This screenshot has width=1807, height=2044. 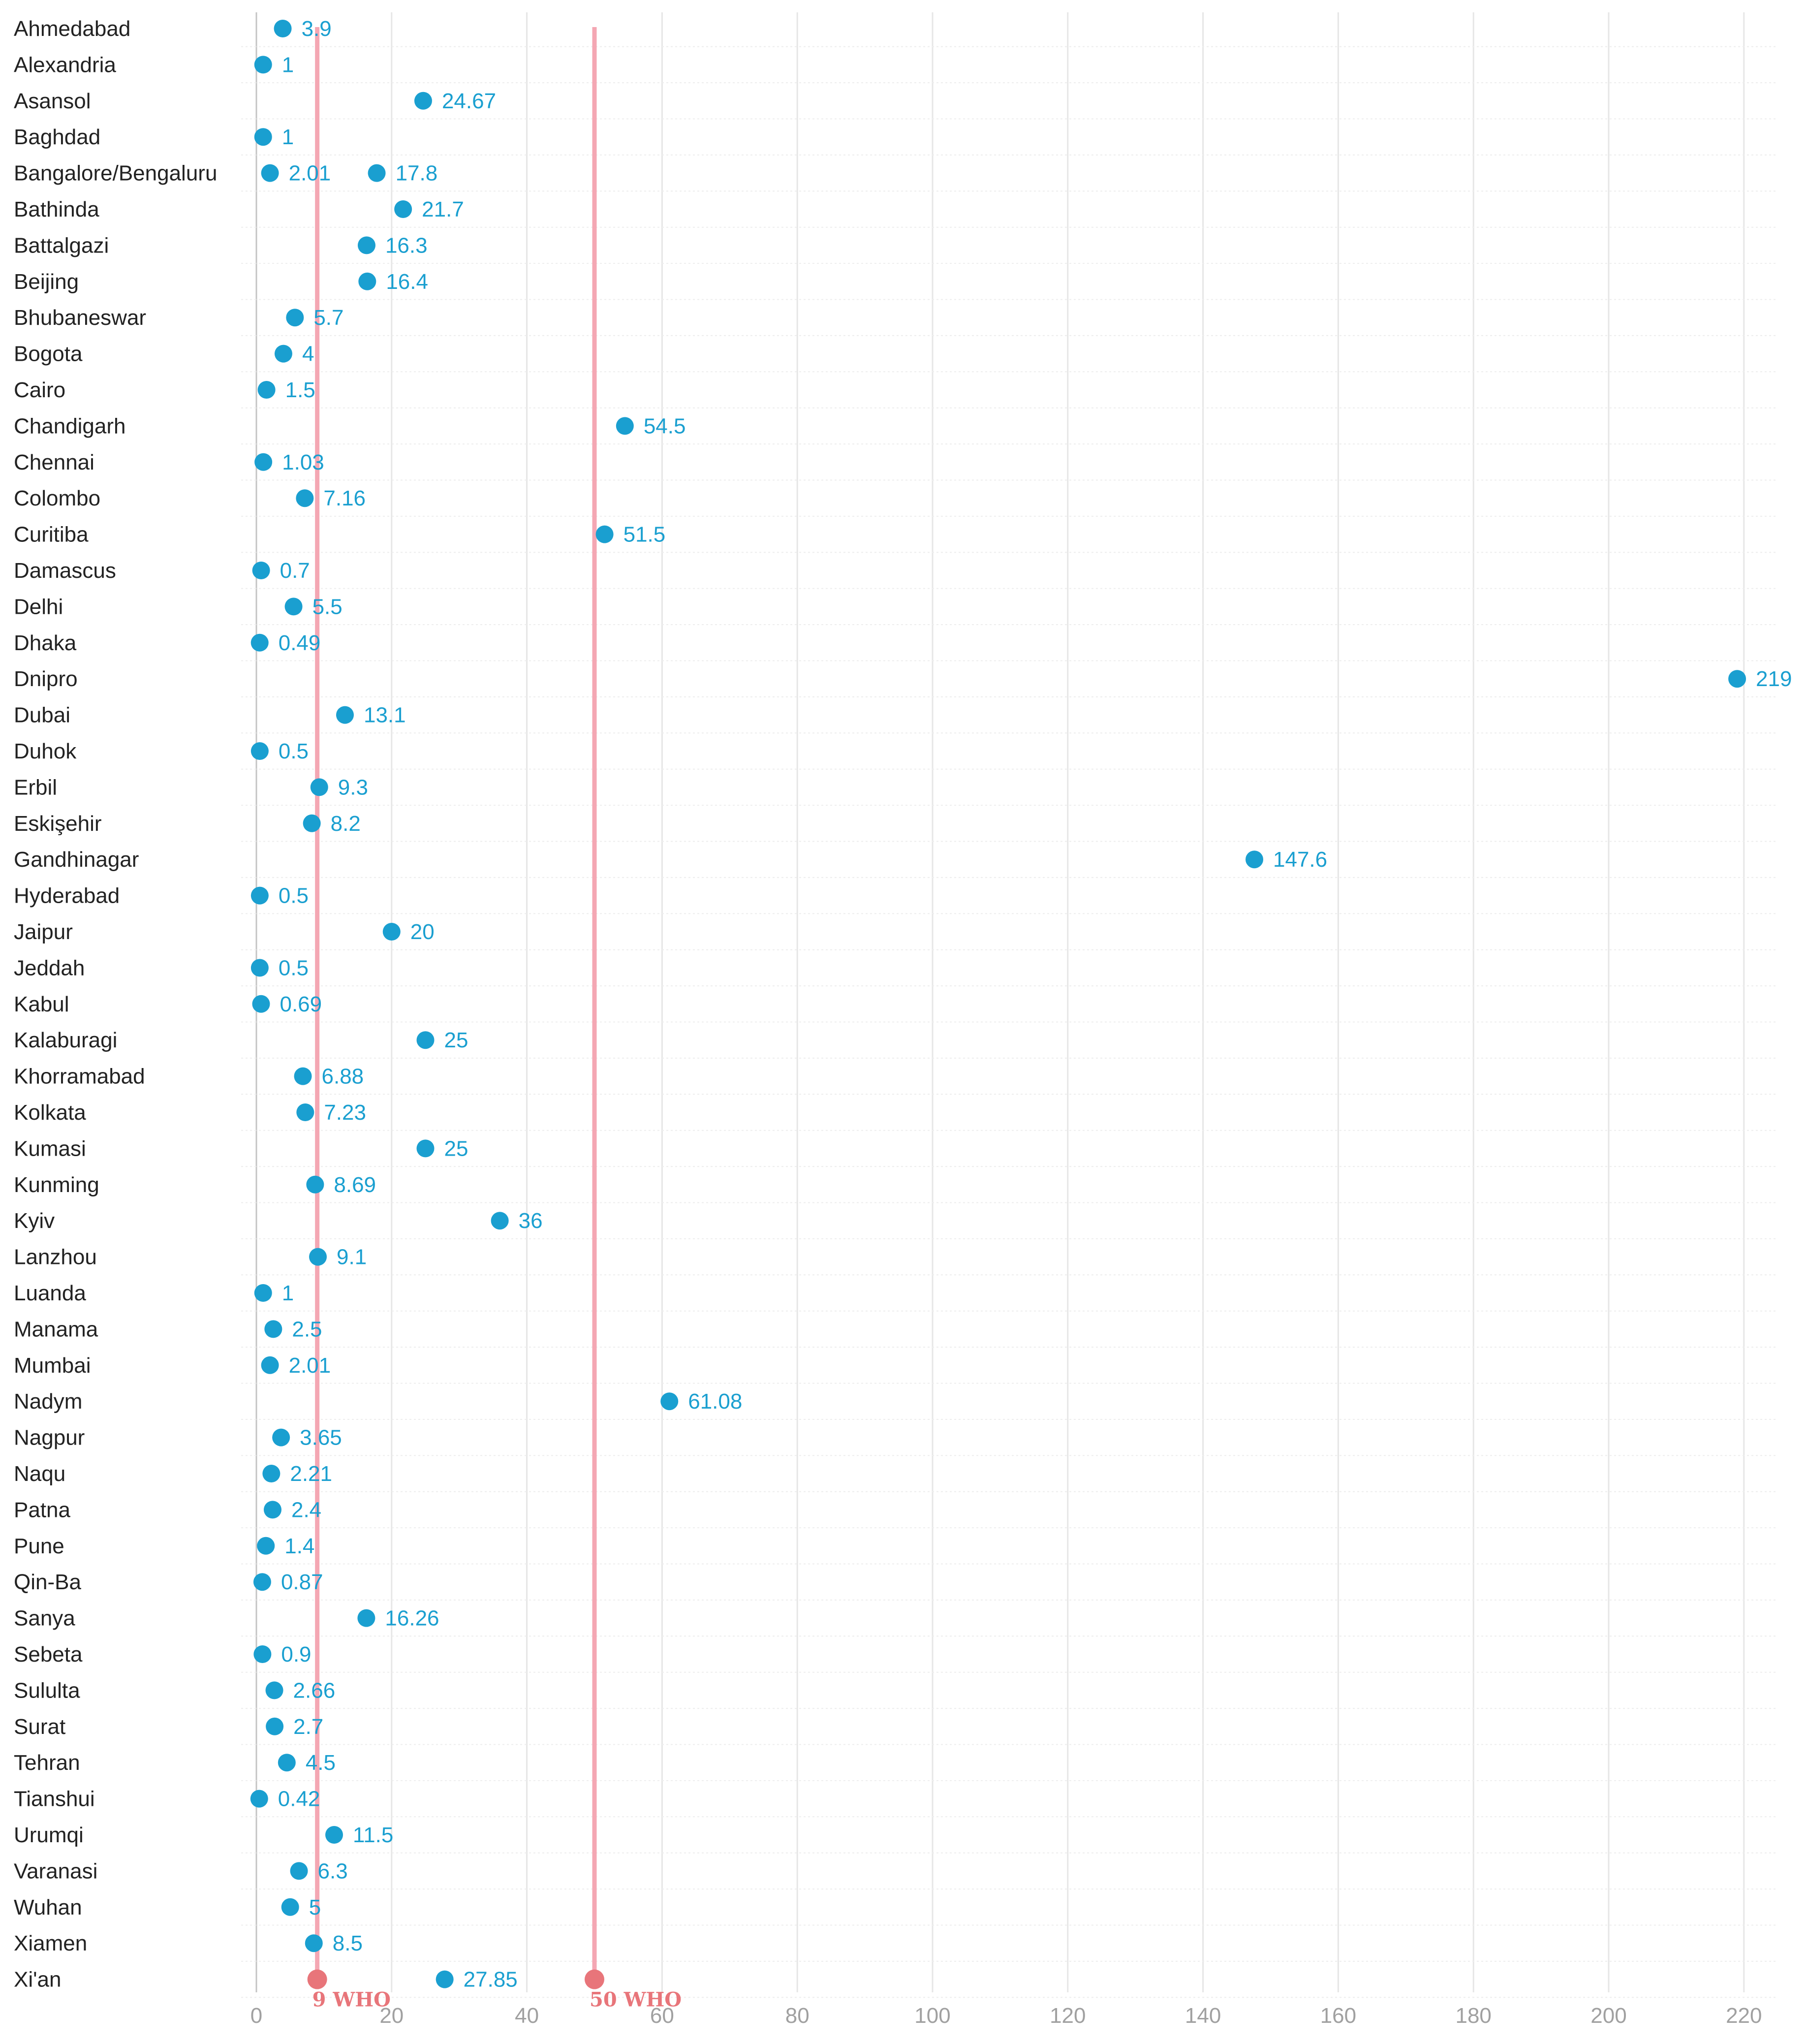 I want to click on city-label: Jaipur, so click(x=43, y=932).